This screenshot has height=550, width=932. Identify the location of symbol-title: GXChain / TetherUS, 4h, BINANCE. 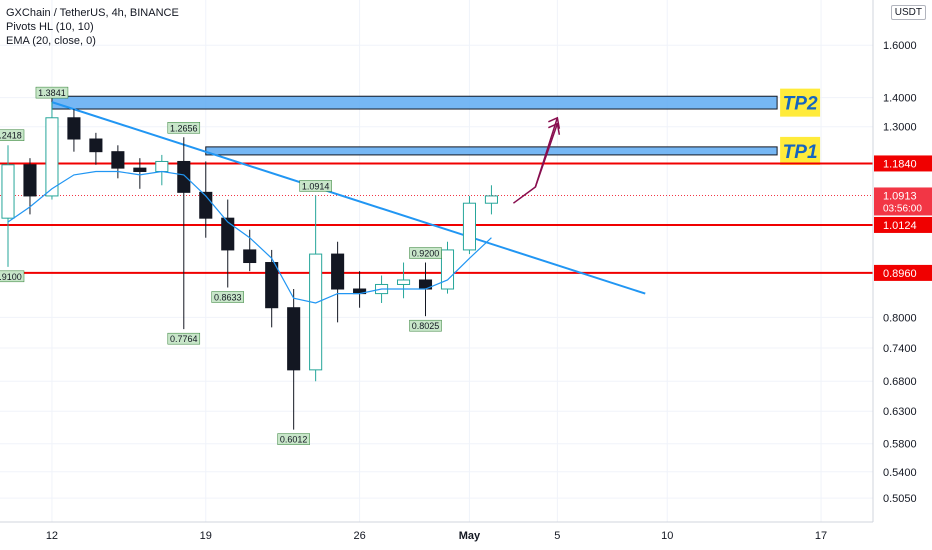
(92, 13).